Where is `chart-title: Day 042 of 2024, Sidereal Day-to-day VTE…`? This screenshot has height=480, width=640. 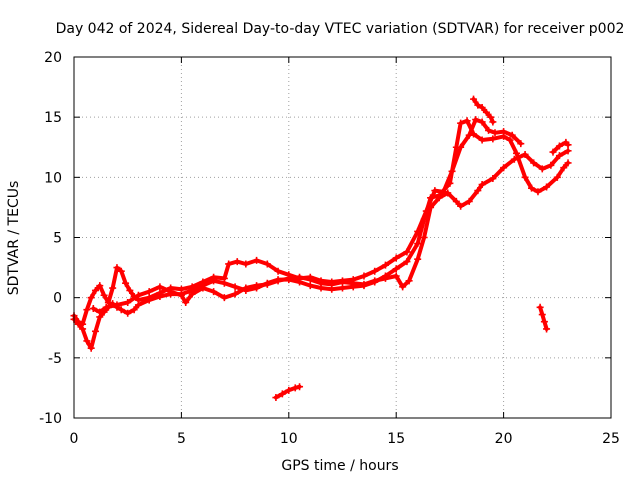
chart-title: Day 042 of 2024, Sidereal Day-to-day VTE… is located at coordinates (340, 29).